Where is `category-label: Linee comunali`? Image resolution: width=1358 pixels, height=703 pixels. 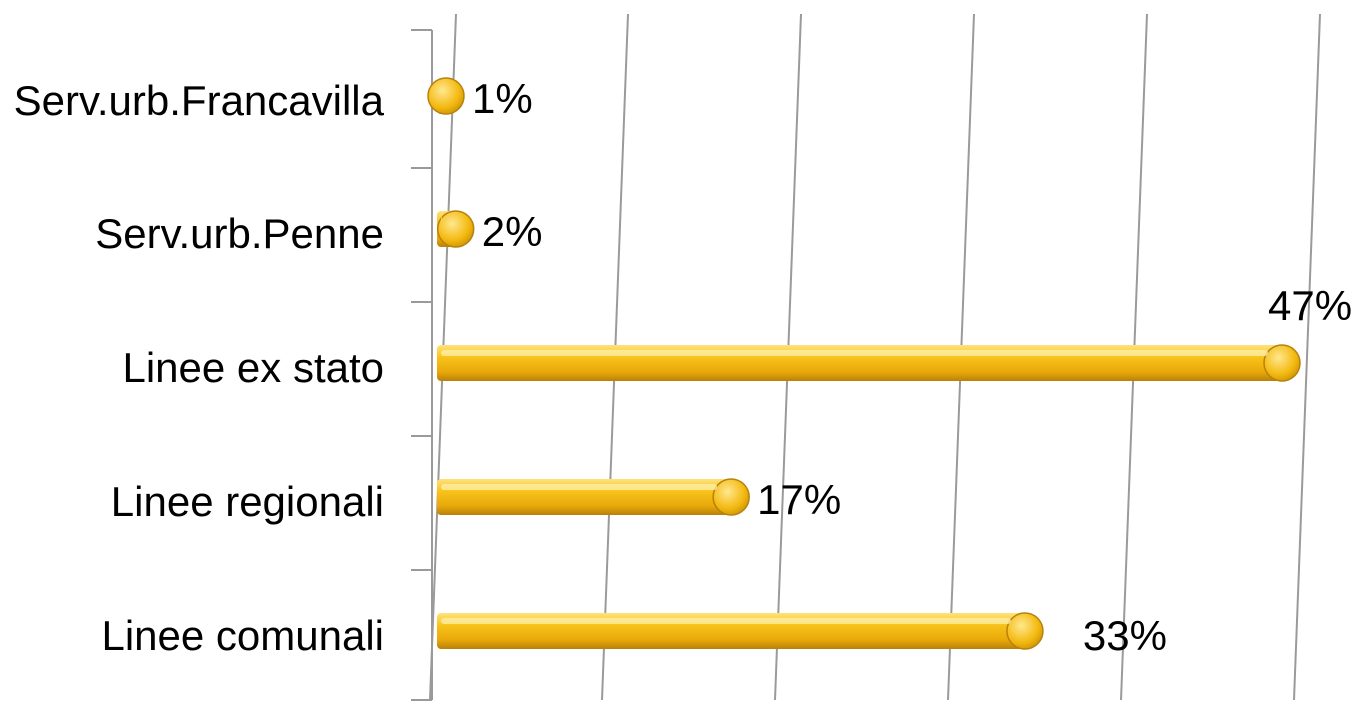 category-label: Linee comunali is located at coordinates (242, 635).